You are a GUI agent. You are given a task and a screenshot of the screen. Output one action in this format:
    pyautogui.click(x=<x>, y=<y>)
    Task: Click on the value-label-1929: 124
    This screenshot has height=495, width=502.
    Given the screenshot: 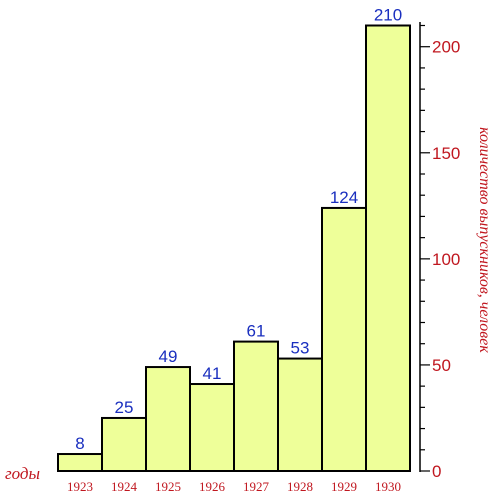 What is the action you would take?
    pyautogui.click(x=344, y=197)
    